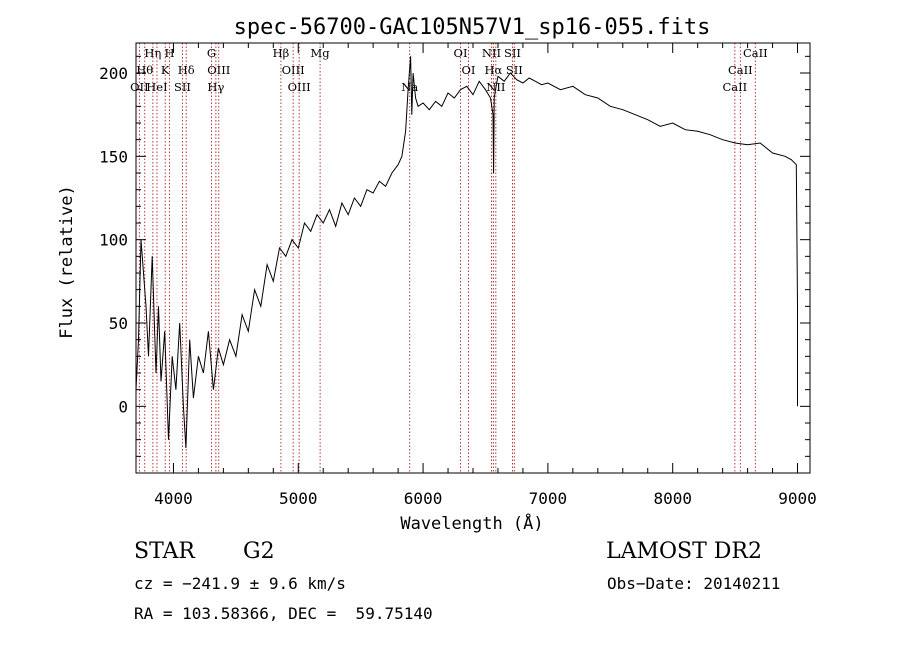 The image size is (900, 649). What do you see at coordinates (113, 156) in the screenshot?
I see `y-tick-label: 150` at bounding box center [113, 156].